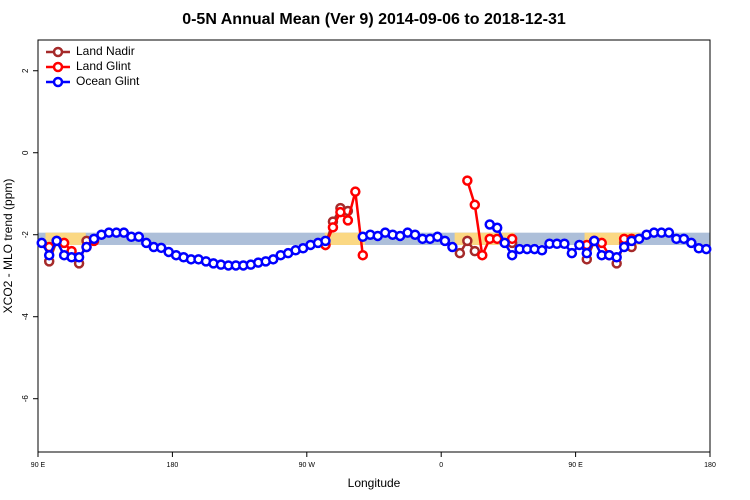  I want to click on y-axis-label: XCO2 - MLO trend (ppm), so click(8, 246).